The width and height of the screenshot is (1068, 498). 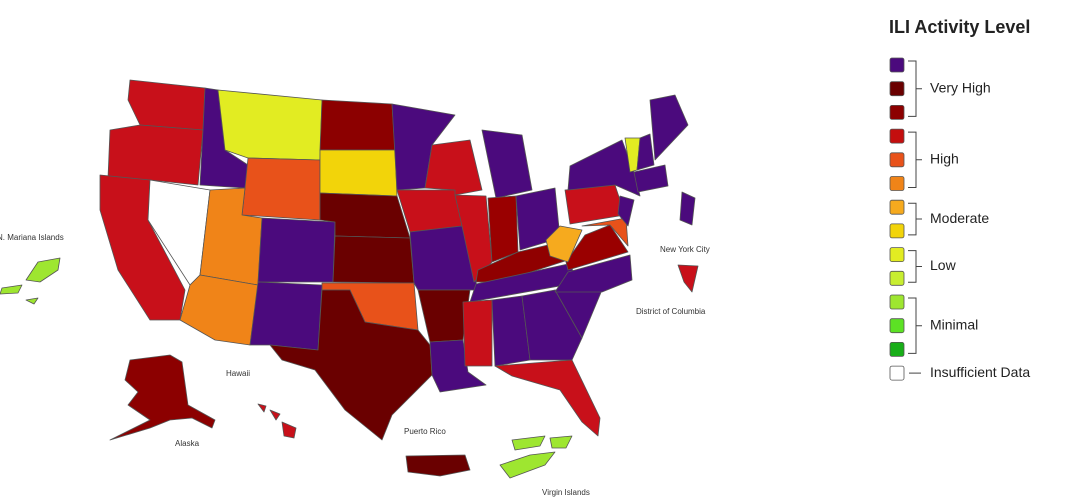 What do you see at coordinates (671, 311) in the screenshot?
I see `map-label: District of Columbia` at bounding box center [671, 311].